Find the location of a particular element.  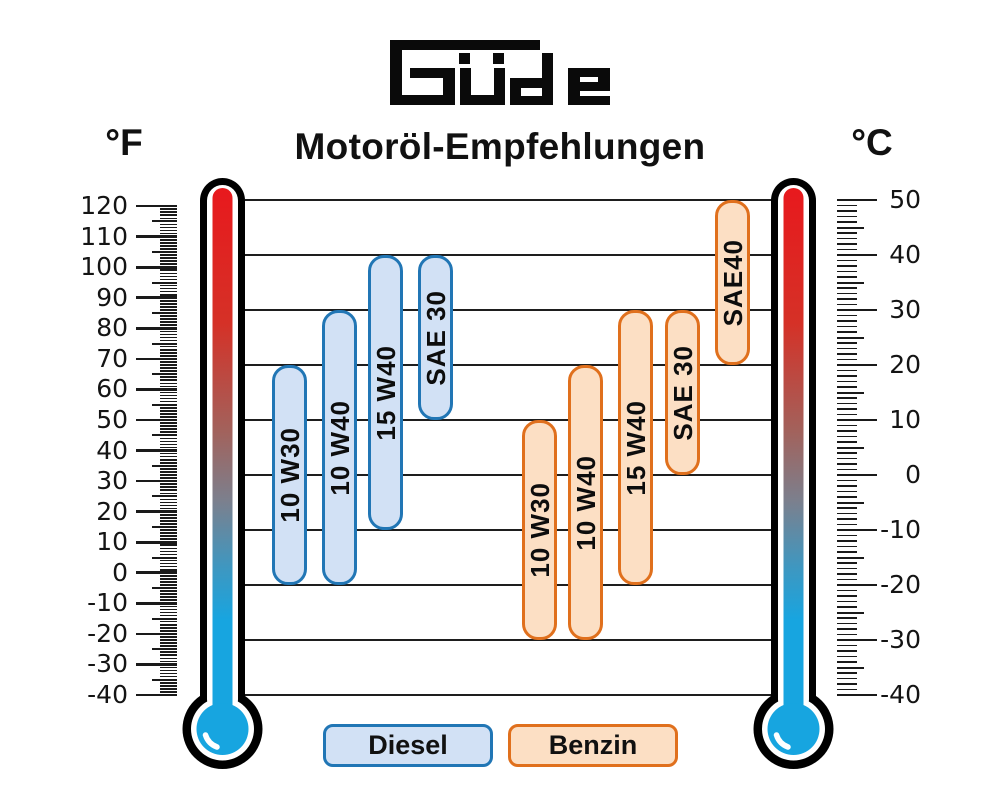

c-tick-label--40: -40 is located at coordinates (900, 694).